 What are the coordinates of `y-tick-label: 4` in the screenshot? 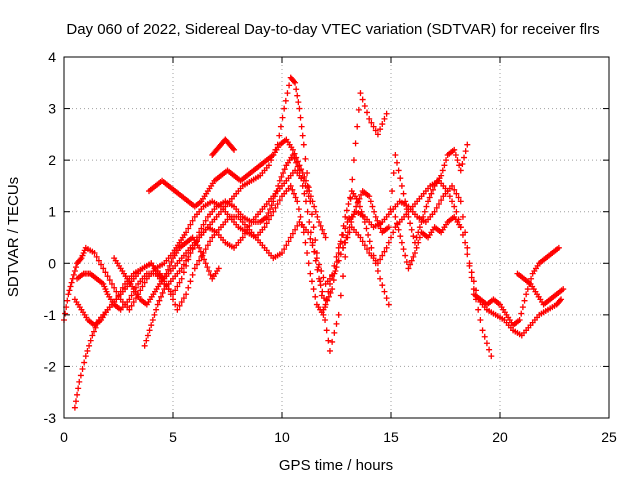 It's located at (52, 57).